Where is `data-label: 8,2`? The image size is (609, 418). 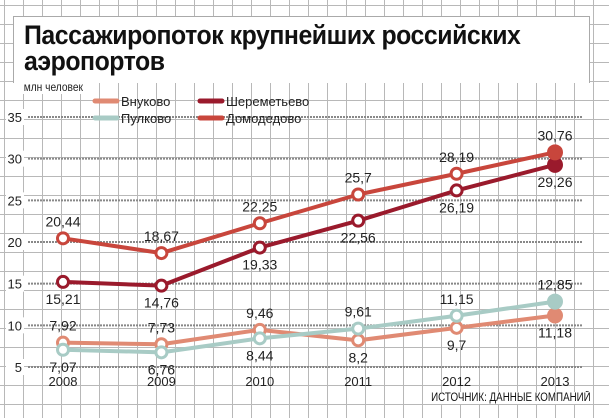
data-label: 8,2 is located at coordinates (358, 357).